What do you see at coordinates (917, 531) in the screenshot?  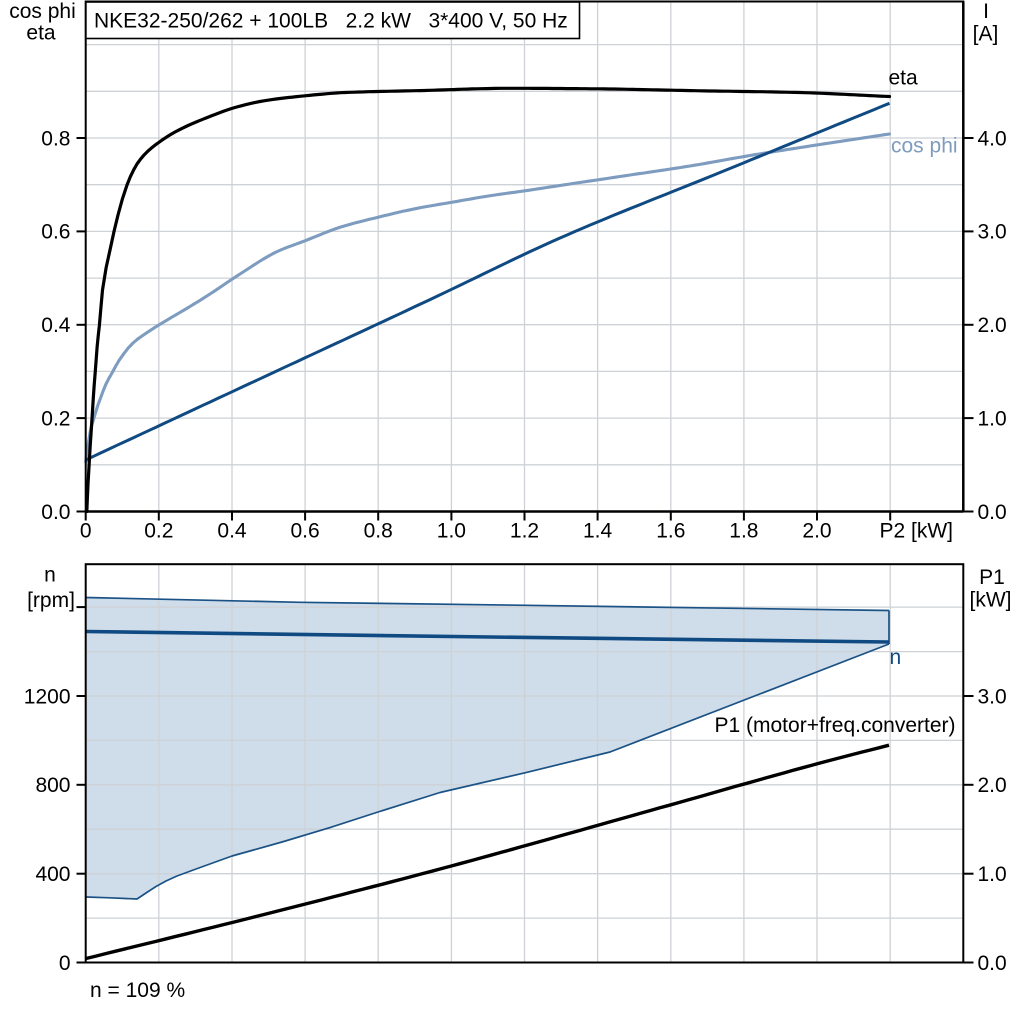 I see `svg-text: P2 [kW]` at bounding box center [917, 531].